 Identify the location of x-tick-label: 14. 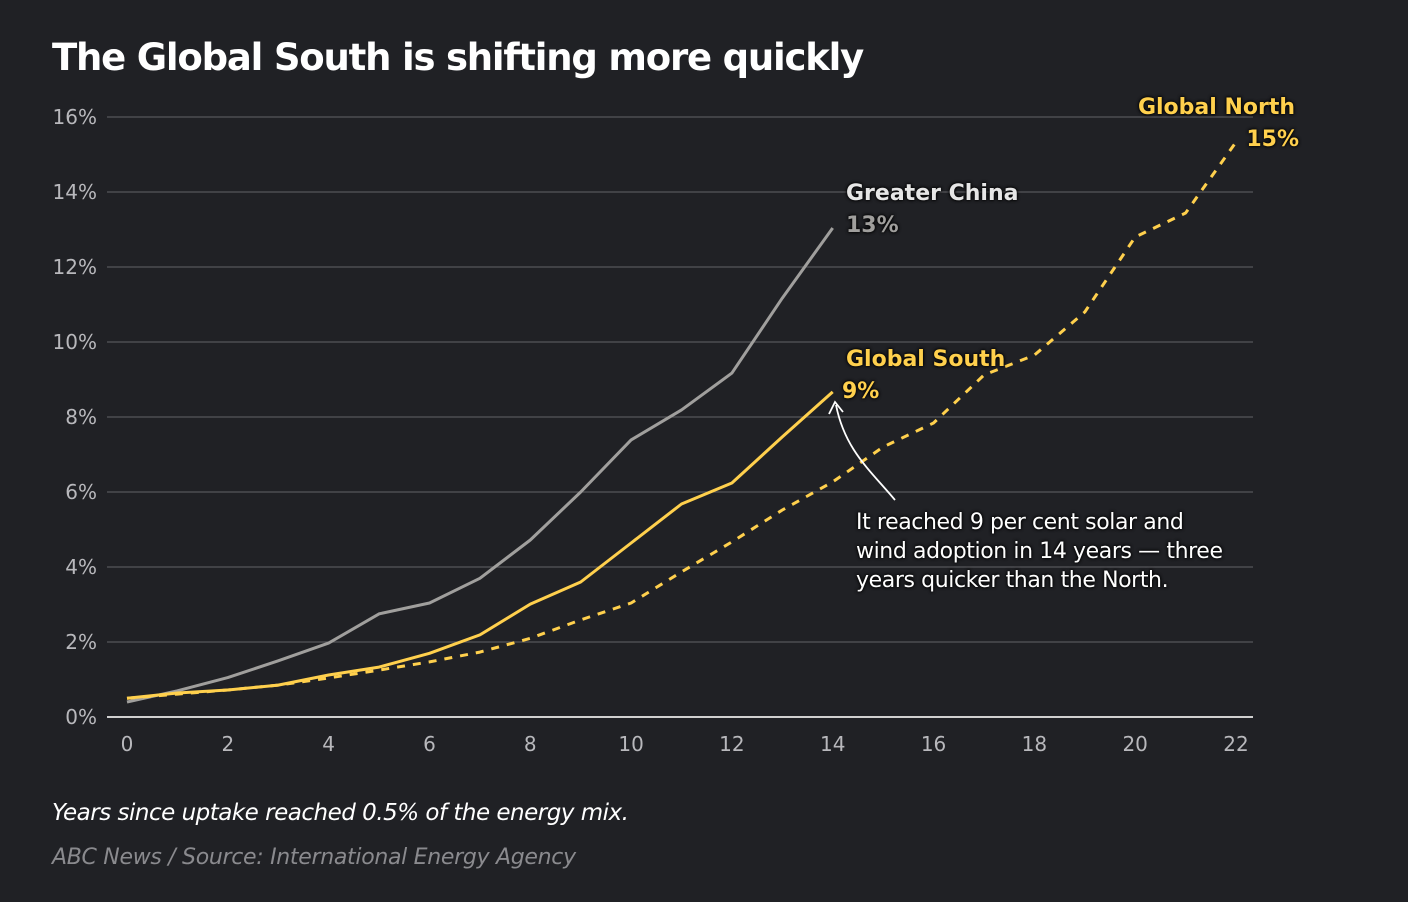
(832, 744).